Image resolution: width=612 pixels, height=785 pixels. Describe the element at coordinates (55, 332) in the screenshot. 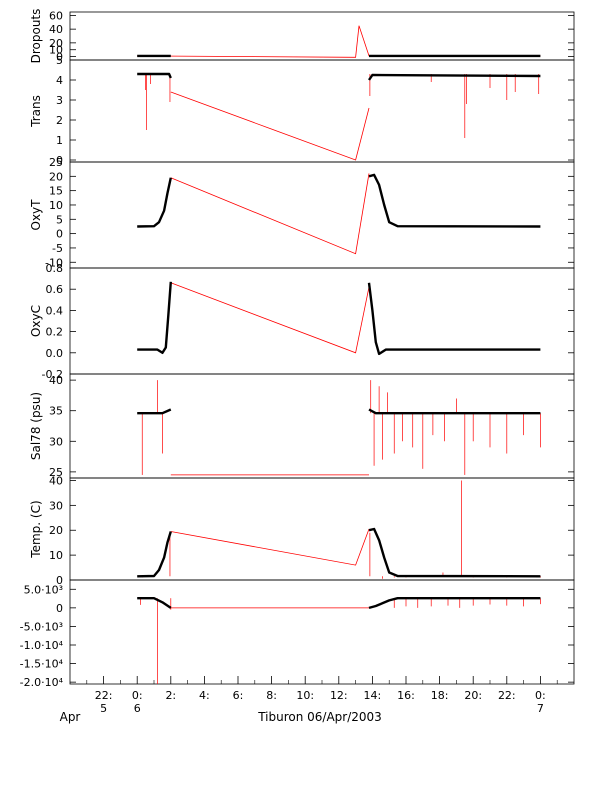

I see `y-tick-label: 0.2` at that location.